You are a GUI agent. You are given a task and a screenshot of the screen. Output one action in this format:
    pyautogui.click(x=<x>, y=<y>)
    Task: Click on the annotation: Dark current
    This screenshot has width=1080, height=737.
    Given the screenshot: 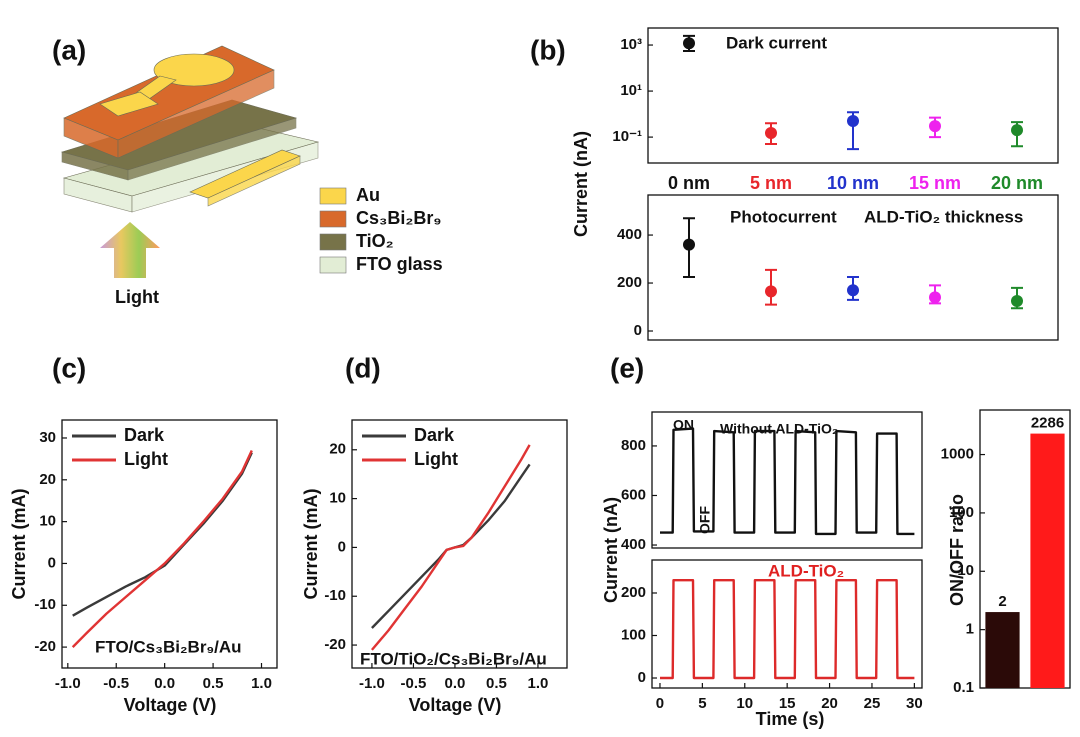 What is the action you would take?
    pyautogui.click(x=776, y=42)
    